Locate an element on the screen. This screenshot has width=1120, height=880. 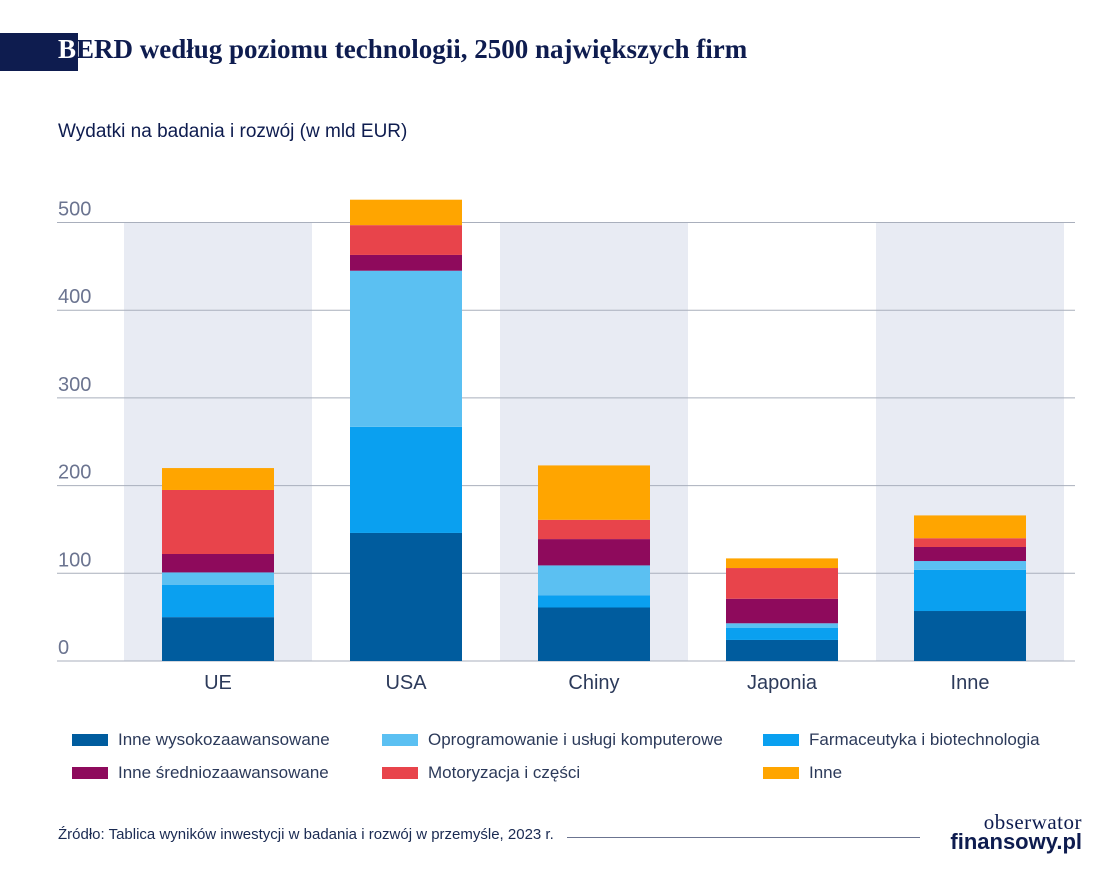
legend-label: Farmaceutyka i biotechnologia is located at coordinates (924, 739).